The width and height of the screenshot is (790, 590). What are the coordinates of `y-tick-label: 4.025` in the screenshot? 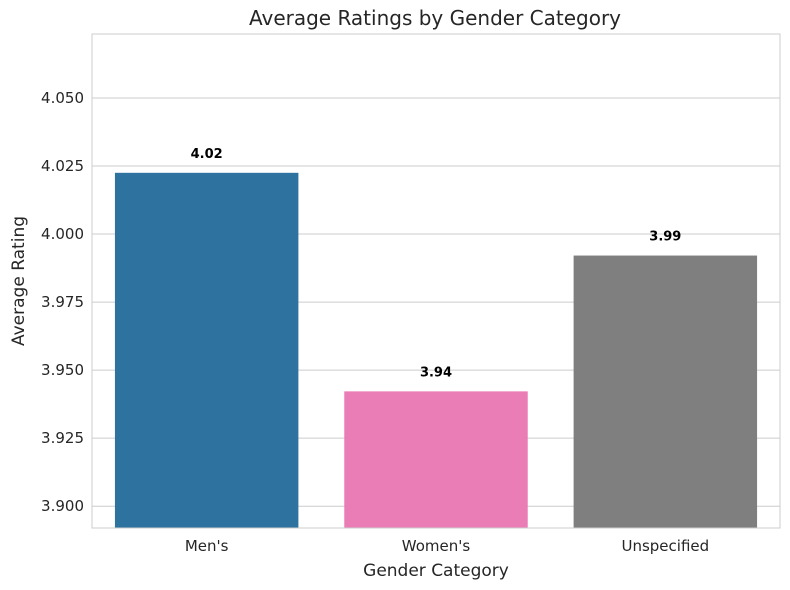 It's located at (62, 166).